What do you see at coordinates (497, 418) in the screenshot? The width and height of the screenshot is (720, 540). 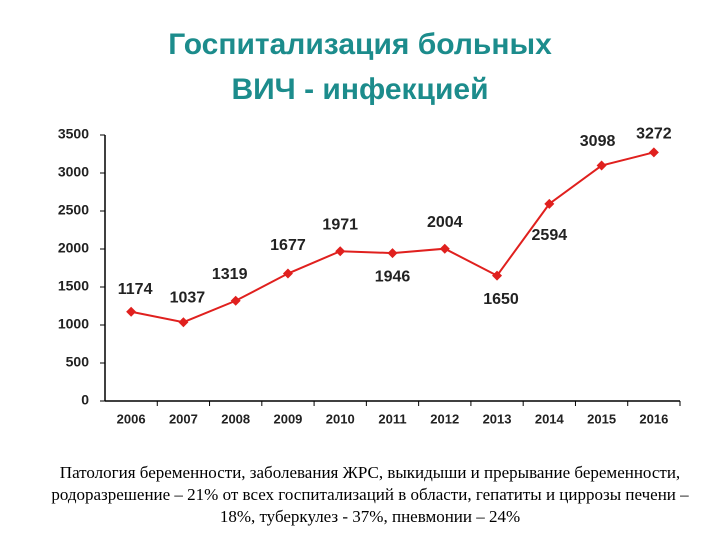 I see `x-tick-label: 2013` at bounding box center [497, 418].